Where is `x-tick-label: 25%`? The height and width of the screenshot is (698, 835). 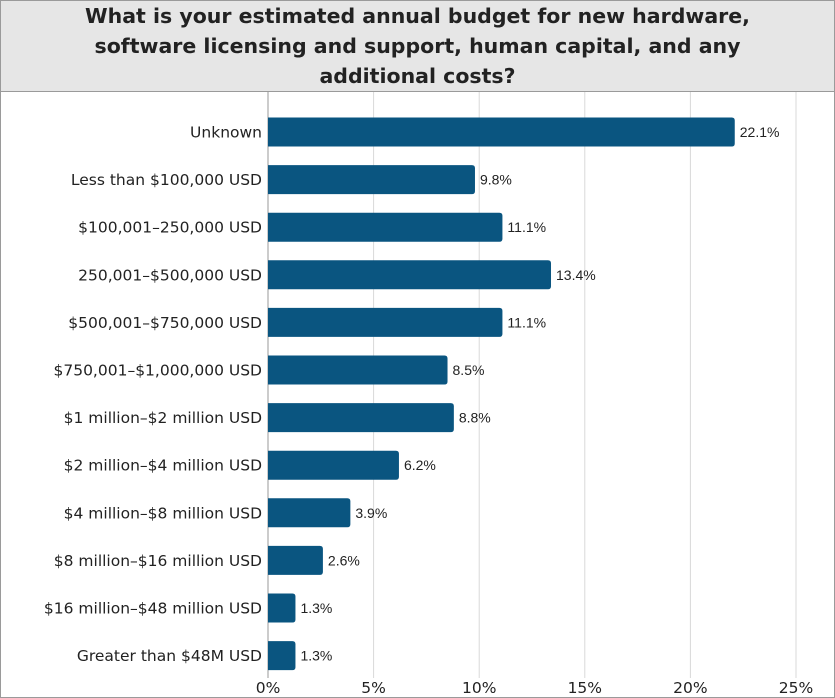
x-tick-label: 25% is located at coordinates (796, 688).